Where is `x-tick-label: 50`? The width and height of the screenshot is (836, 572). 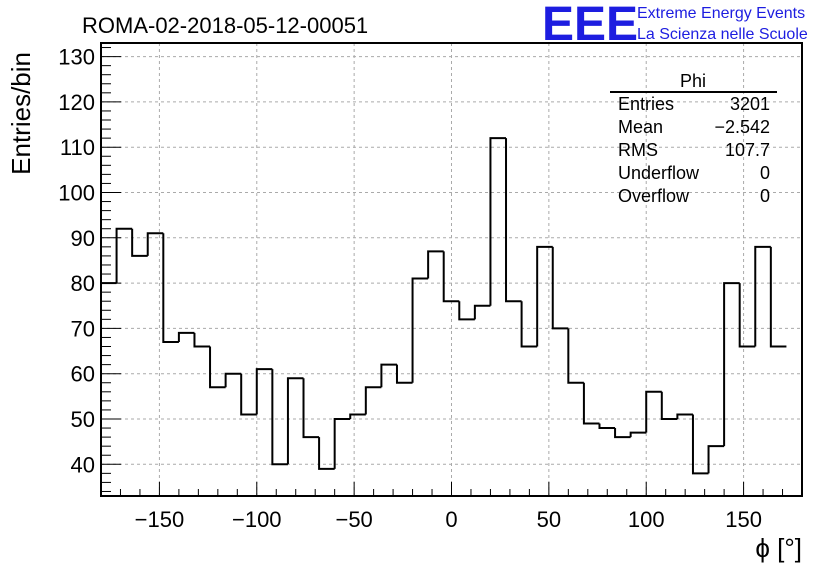 x-tick-label: 50 is located at coordinates (549, 519).